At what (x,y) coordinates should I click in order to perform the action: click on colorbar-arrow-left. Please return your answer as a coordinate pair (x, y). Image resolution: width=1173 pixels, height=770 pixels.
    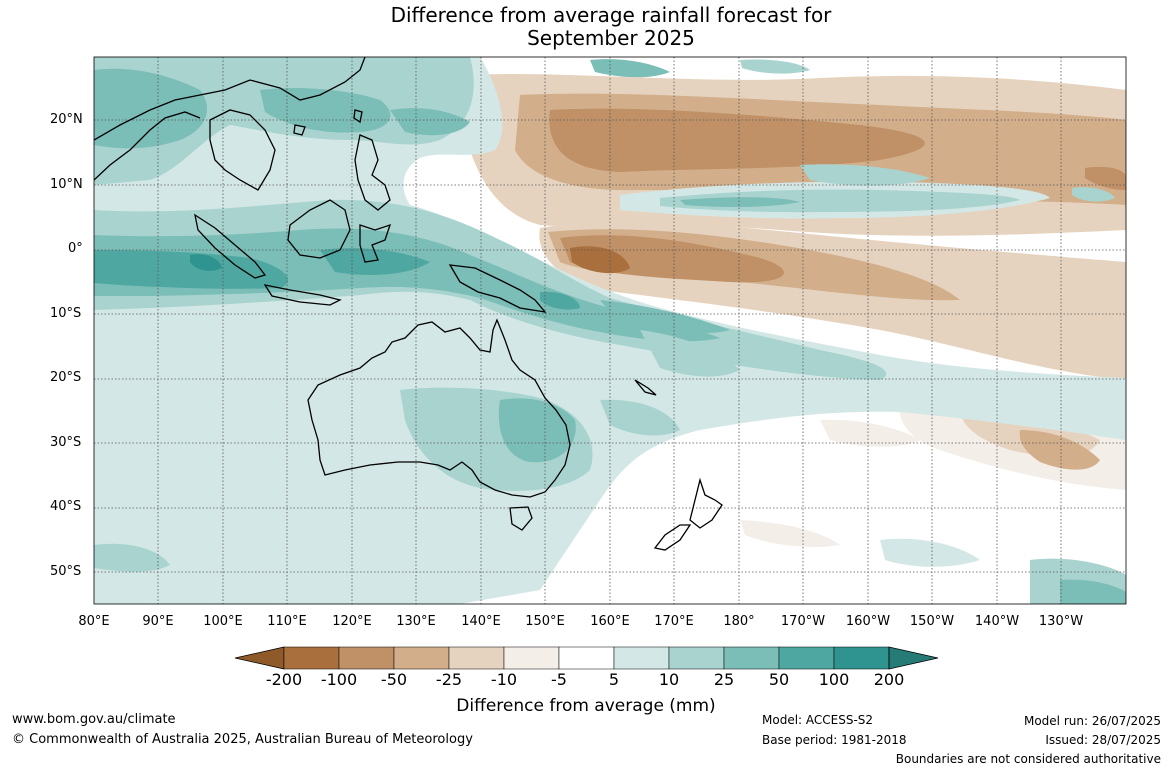
    Looking at the image, I should click on (259, 658).